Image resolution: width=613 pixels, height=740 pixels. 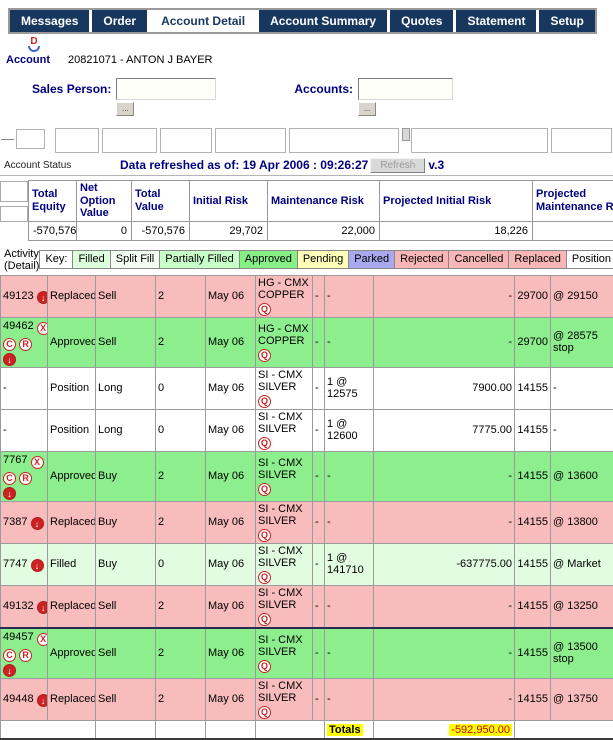 What do you see at coordinates (582, 522) in the screenshot?
I see `at-price-cell: @ 13800` at bounding box center [582, 522].